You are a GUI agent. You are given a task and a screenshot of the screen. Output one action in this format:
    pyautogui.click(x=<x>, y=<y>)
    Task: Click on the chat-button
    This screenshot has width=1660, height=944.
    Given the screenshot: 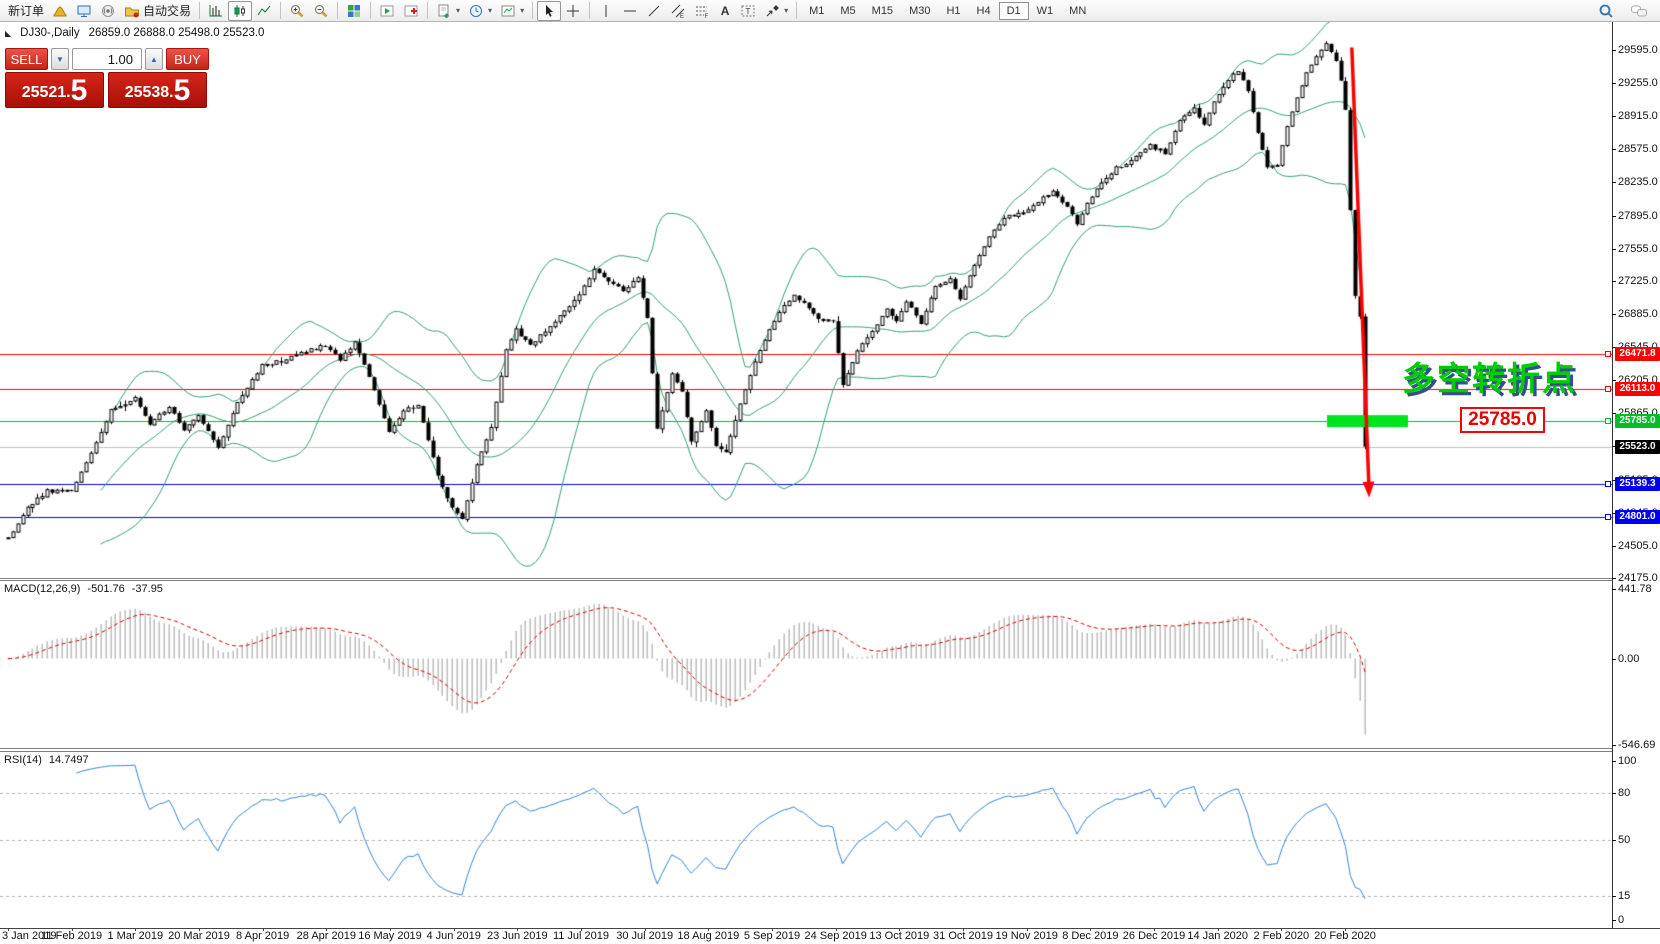 What is the action you would take?
    pyautogui.click(x=1639, y=11)
    